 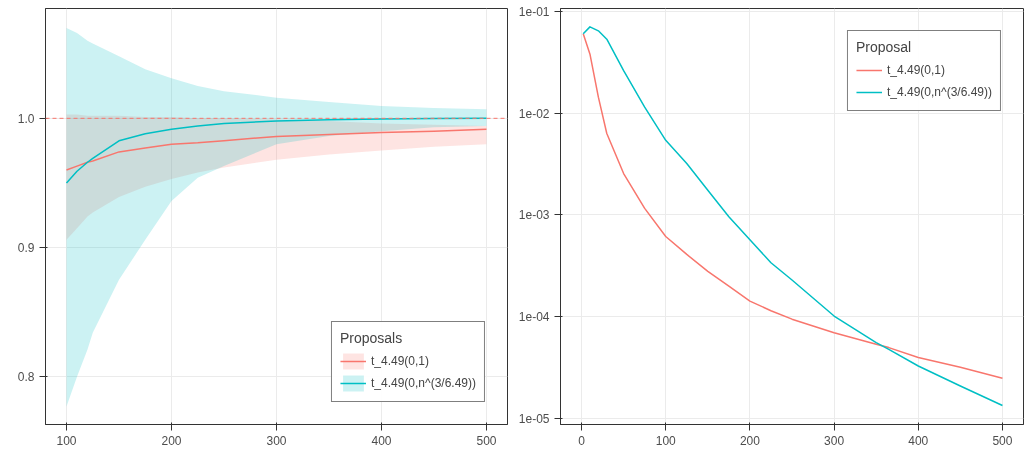 What do you see at coordinates (26, 377) in the screenshot?
I see `y-tick-label: 0.8` at bounding box center [26, 377].